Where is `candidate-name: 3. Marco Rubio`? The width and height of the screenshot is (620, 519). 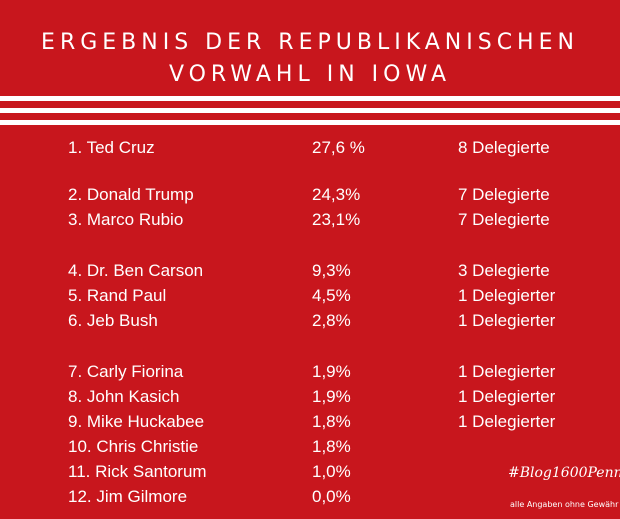
candidate-name: 3. Marco Rubio is located at coordinates (126, 219).